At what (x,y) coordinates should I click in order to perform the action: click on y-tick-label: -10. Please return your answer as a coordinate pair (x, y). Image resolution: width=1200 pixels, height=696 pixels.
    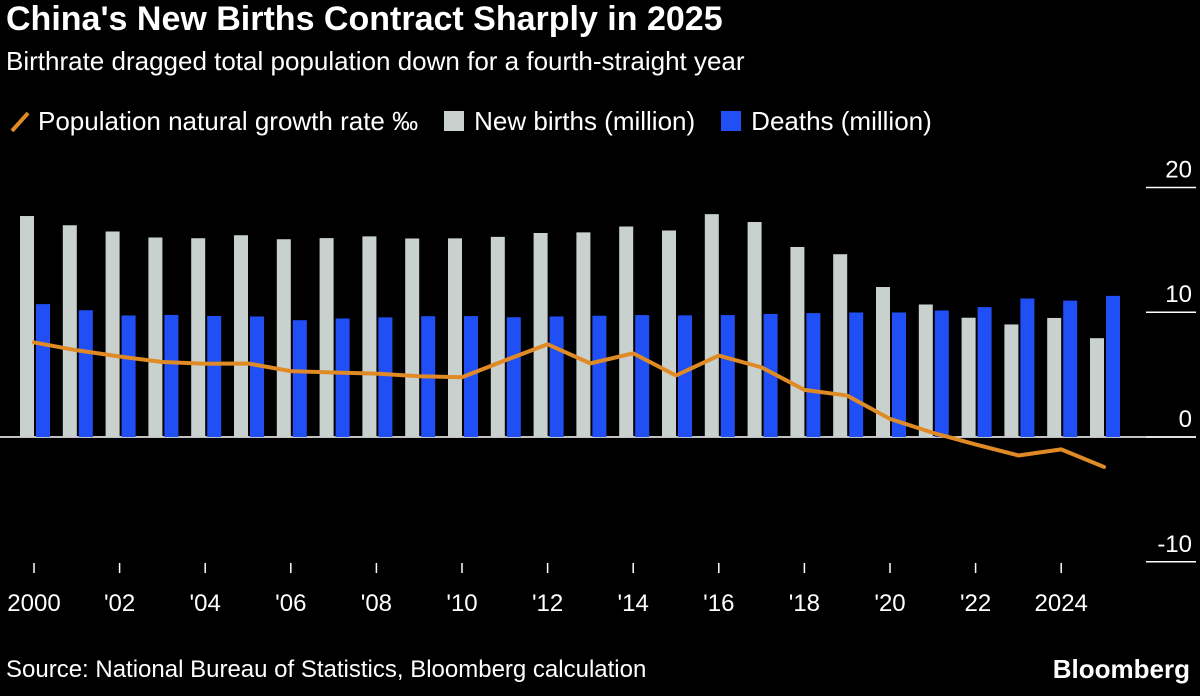
    Looking at the image, I should click on (1174, 544).